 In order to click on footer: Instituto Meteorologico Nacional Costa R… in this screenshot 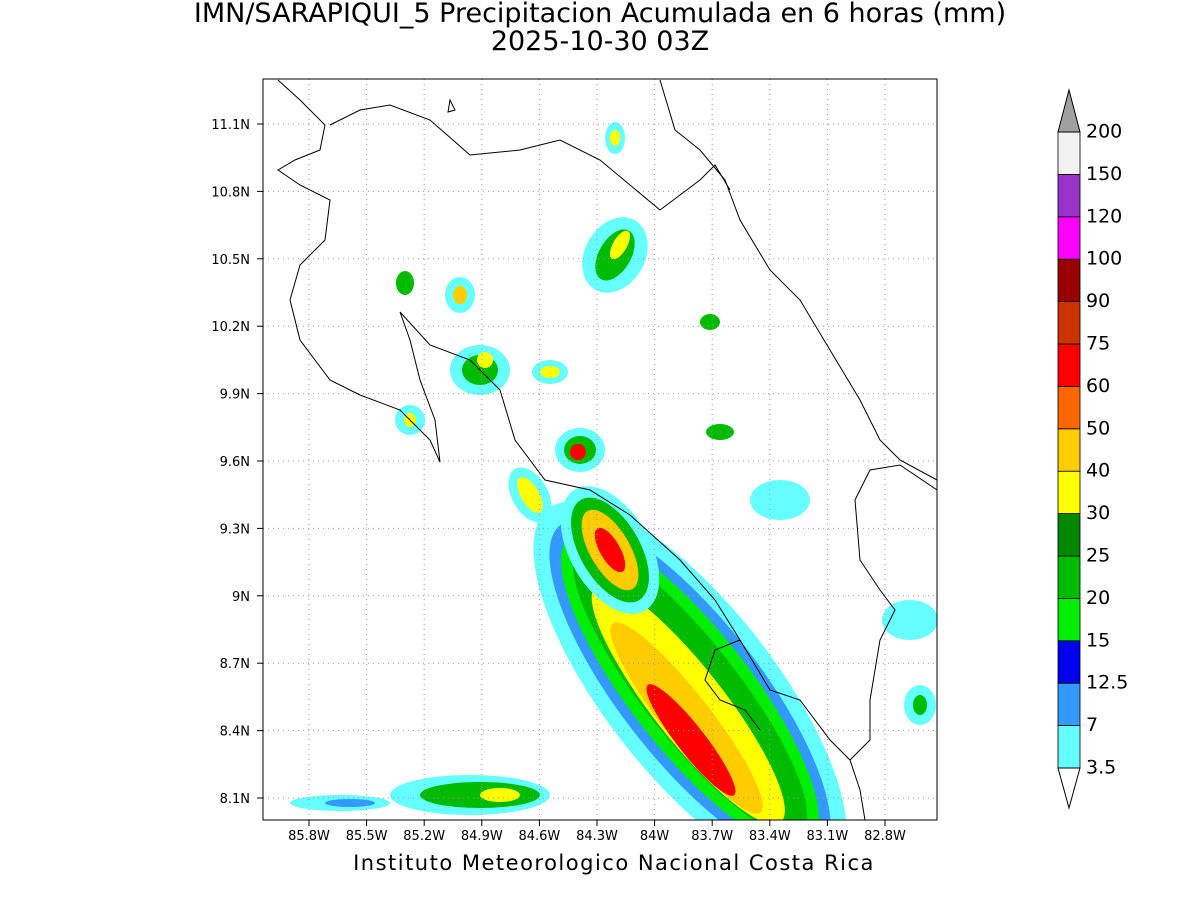, I will do `click(614, 863)`.